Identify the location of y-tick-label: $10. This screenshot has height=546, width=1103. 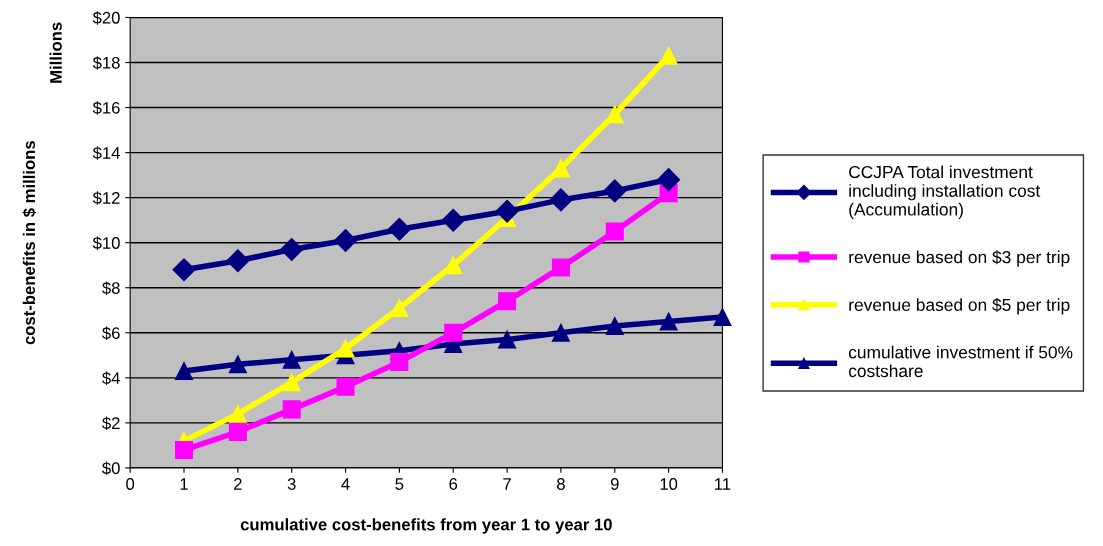
(106, 243).